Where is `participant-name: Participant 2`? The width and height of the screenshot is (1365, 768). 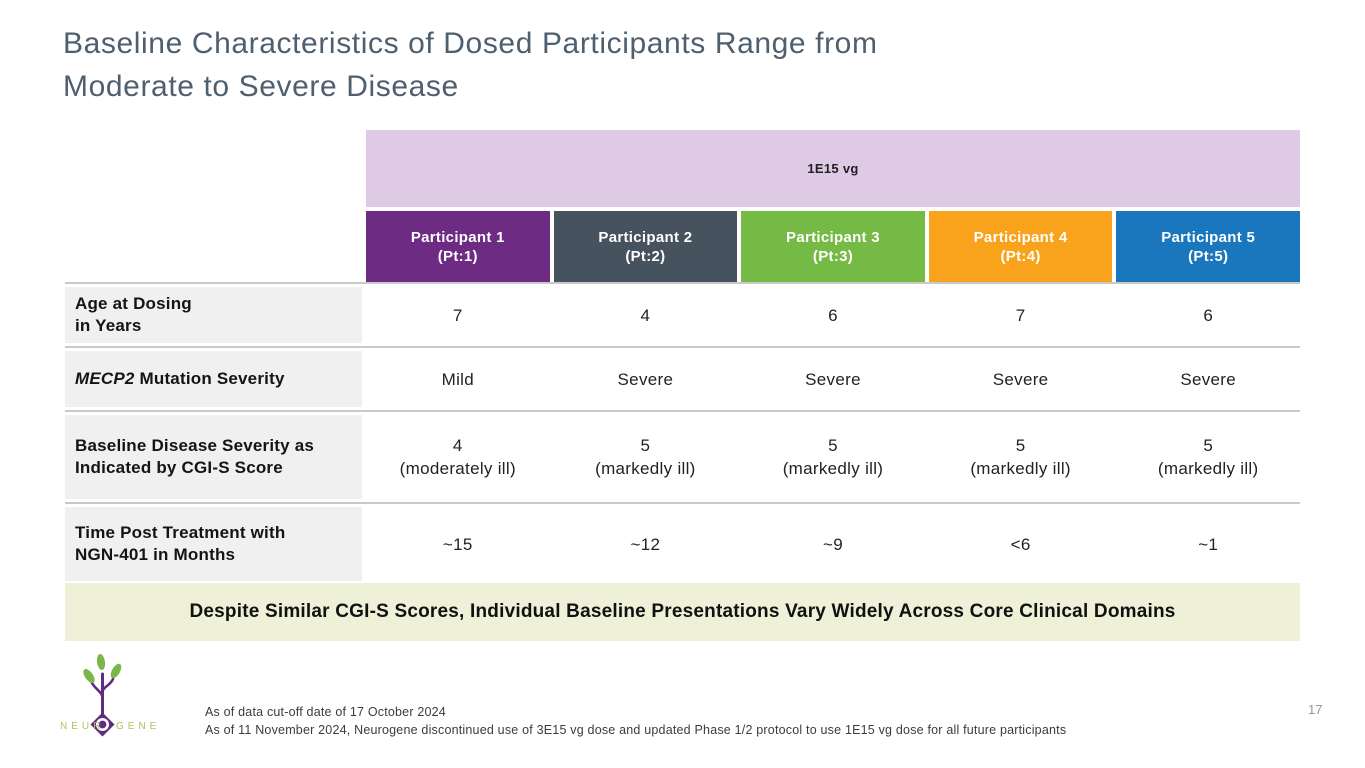 participant-name: Participant 2 is located at coordinates (645, 237).